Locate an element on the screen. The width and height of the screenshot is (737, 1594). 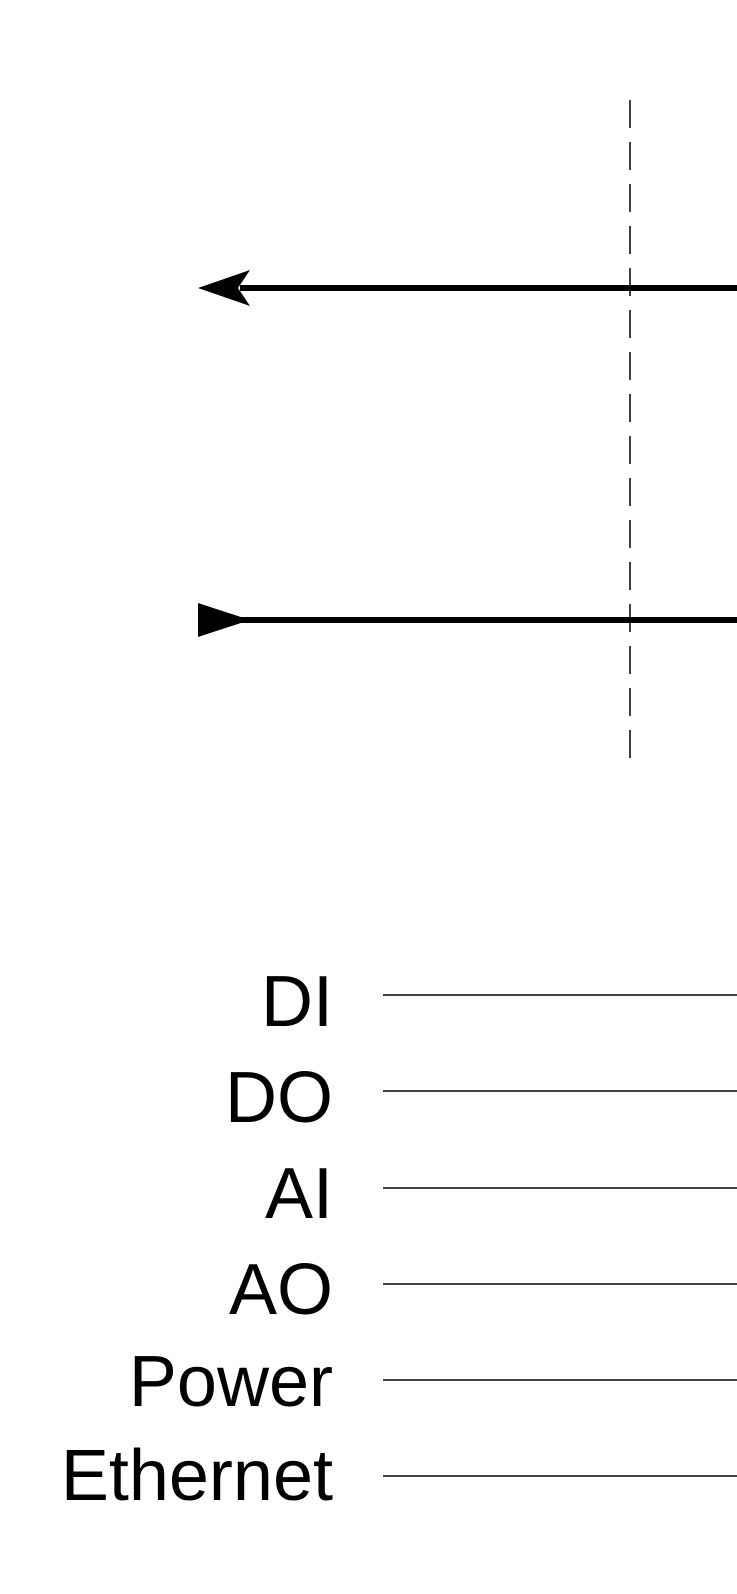
legend-item-ethernet: Ethernet is located at coordinates (399, 1476).